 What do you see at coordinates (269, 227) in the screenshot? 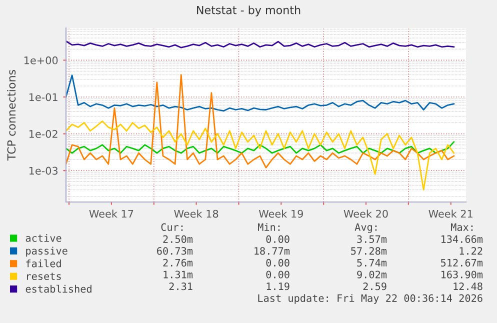
I see `text: Min:` at bounding box center [269, 227].